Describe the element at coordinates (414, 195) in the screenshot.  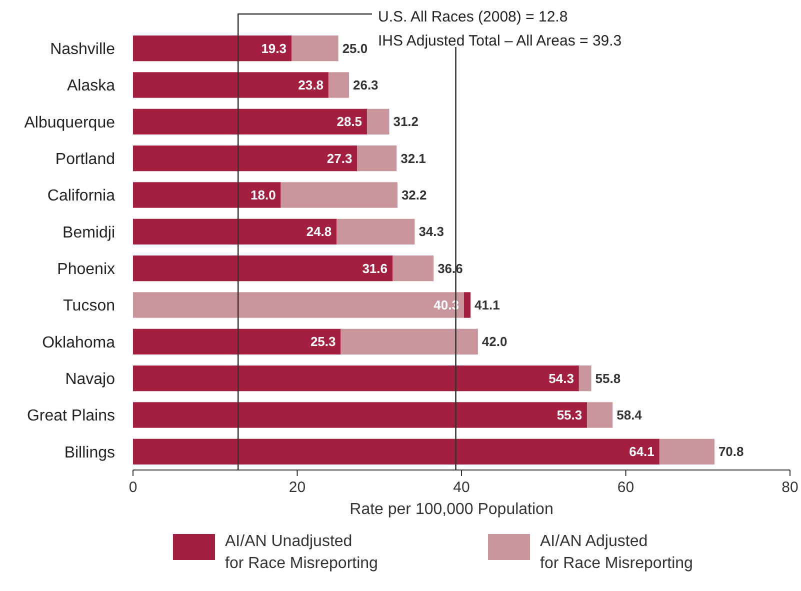
I see `total-label: 32.2` at that location.